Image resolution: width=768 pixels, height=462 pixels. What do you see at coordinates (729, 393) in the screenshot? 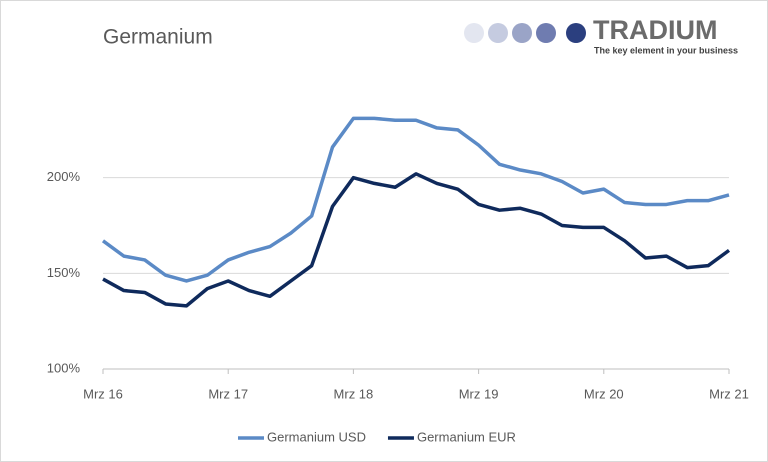
I see `x-tick-label: Mrz 21` at bounding box center [729, 393].